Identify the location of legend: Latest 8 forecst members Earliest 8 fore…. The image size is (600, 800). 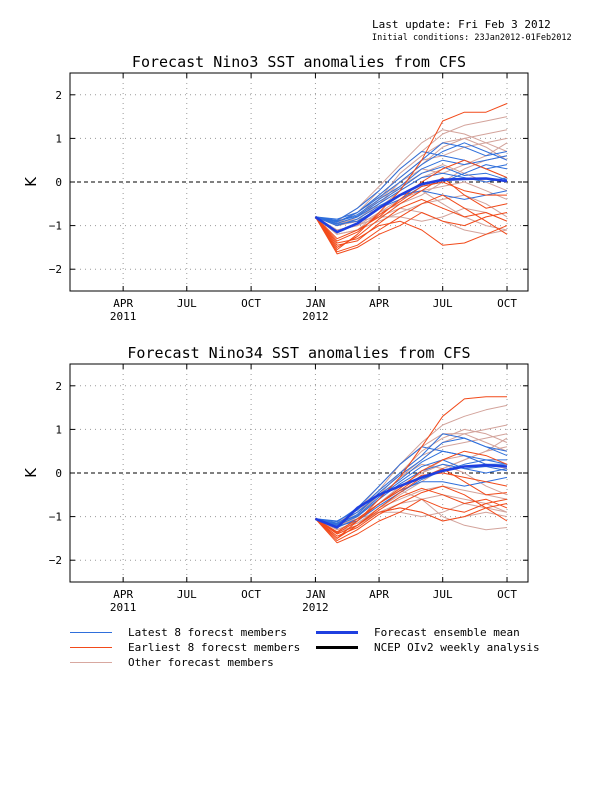
(320, 651).